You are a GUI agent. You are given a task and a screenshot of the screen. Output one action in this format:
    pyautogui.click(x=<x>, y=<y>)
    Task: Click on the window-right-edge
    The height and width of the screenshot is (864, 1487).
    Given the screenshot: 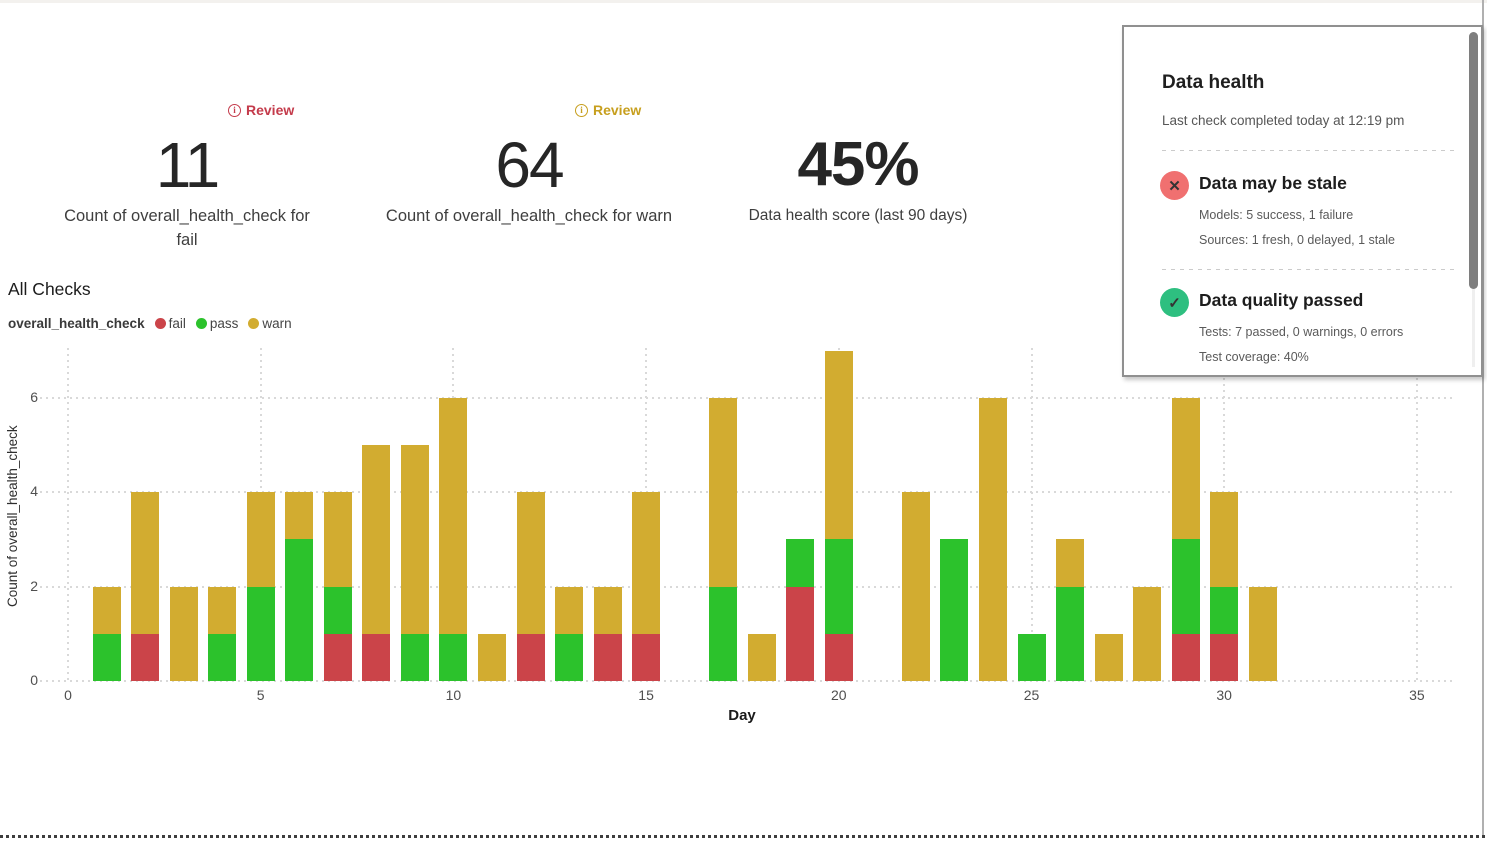 What is the action you would take?
    pyautogui.click(x=1483, y=419)
    